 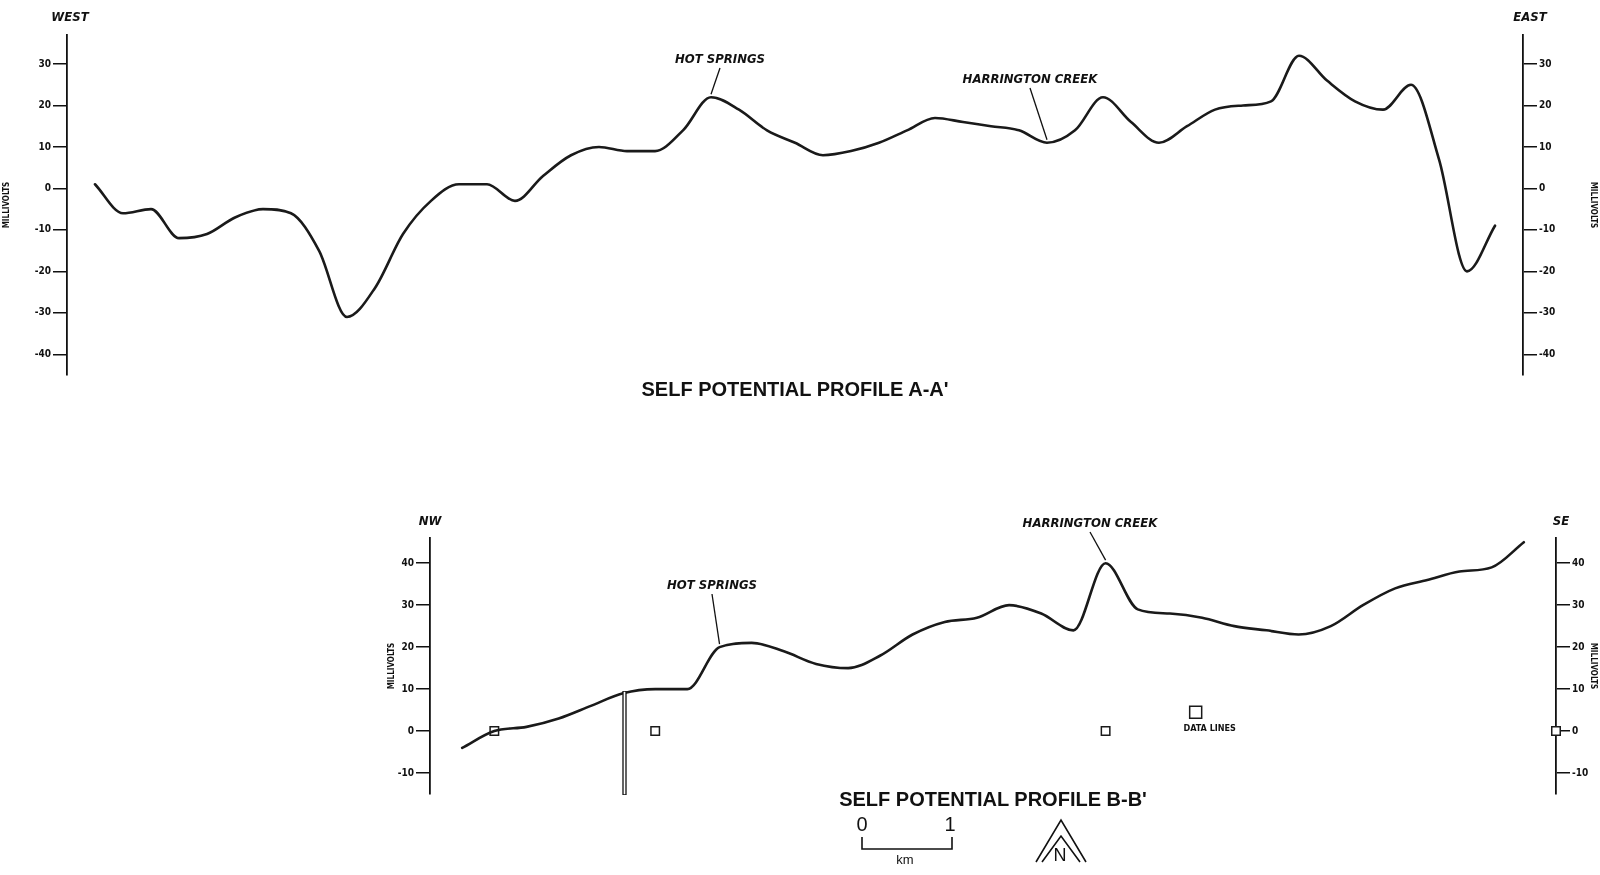 I want to click on text: km, so click(x=905, y=859).